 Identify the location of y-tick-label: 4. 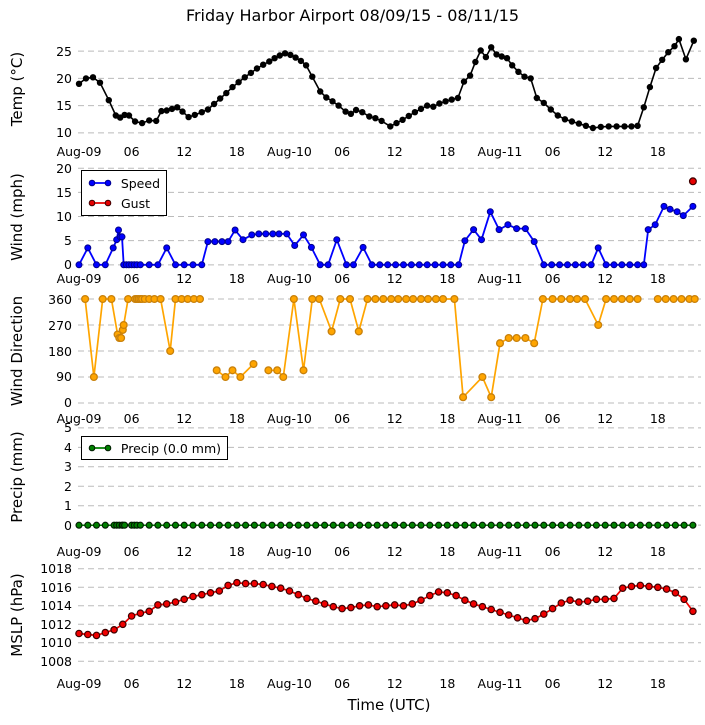
(68, 447).